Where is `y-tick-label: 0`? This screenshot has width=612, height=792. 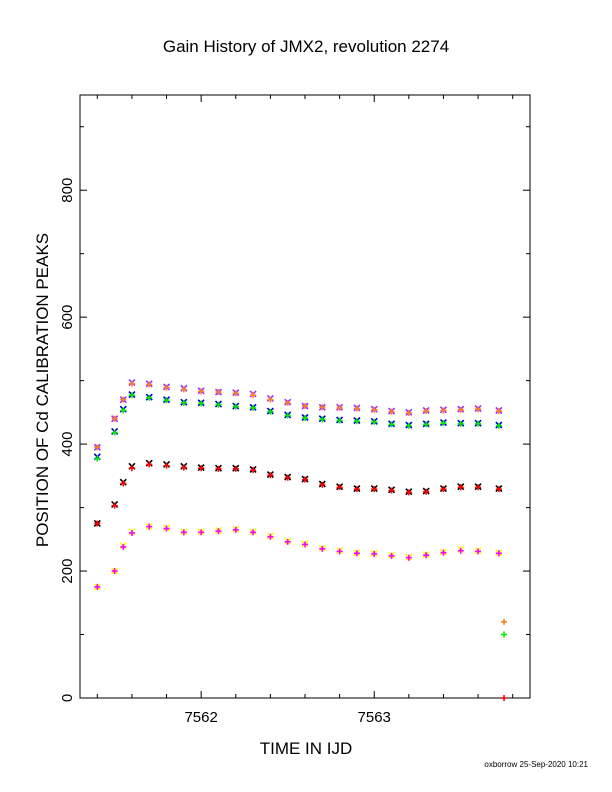 y-tick-label: 0 is located at coordinates (67, 698).